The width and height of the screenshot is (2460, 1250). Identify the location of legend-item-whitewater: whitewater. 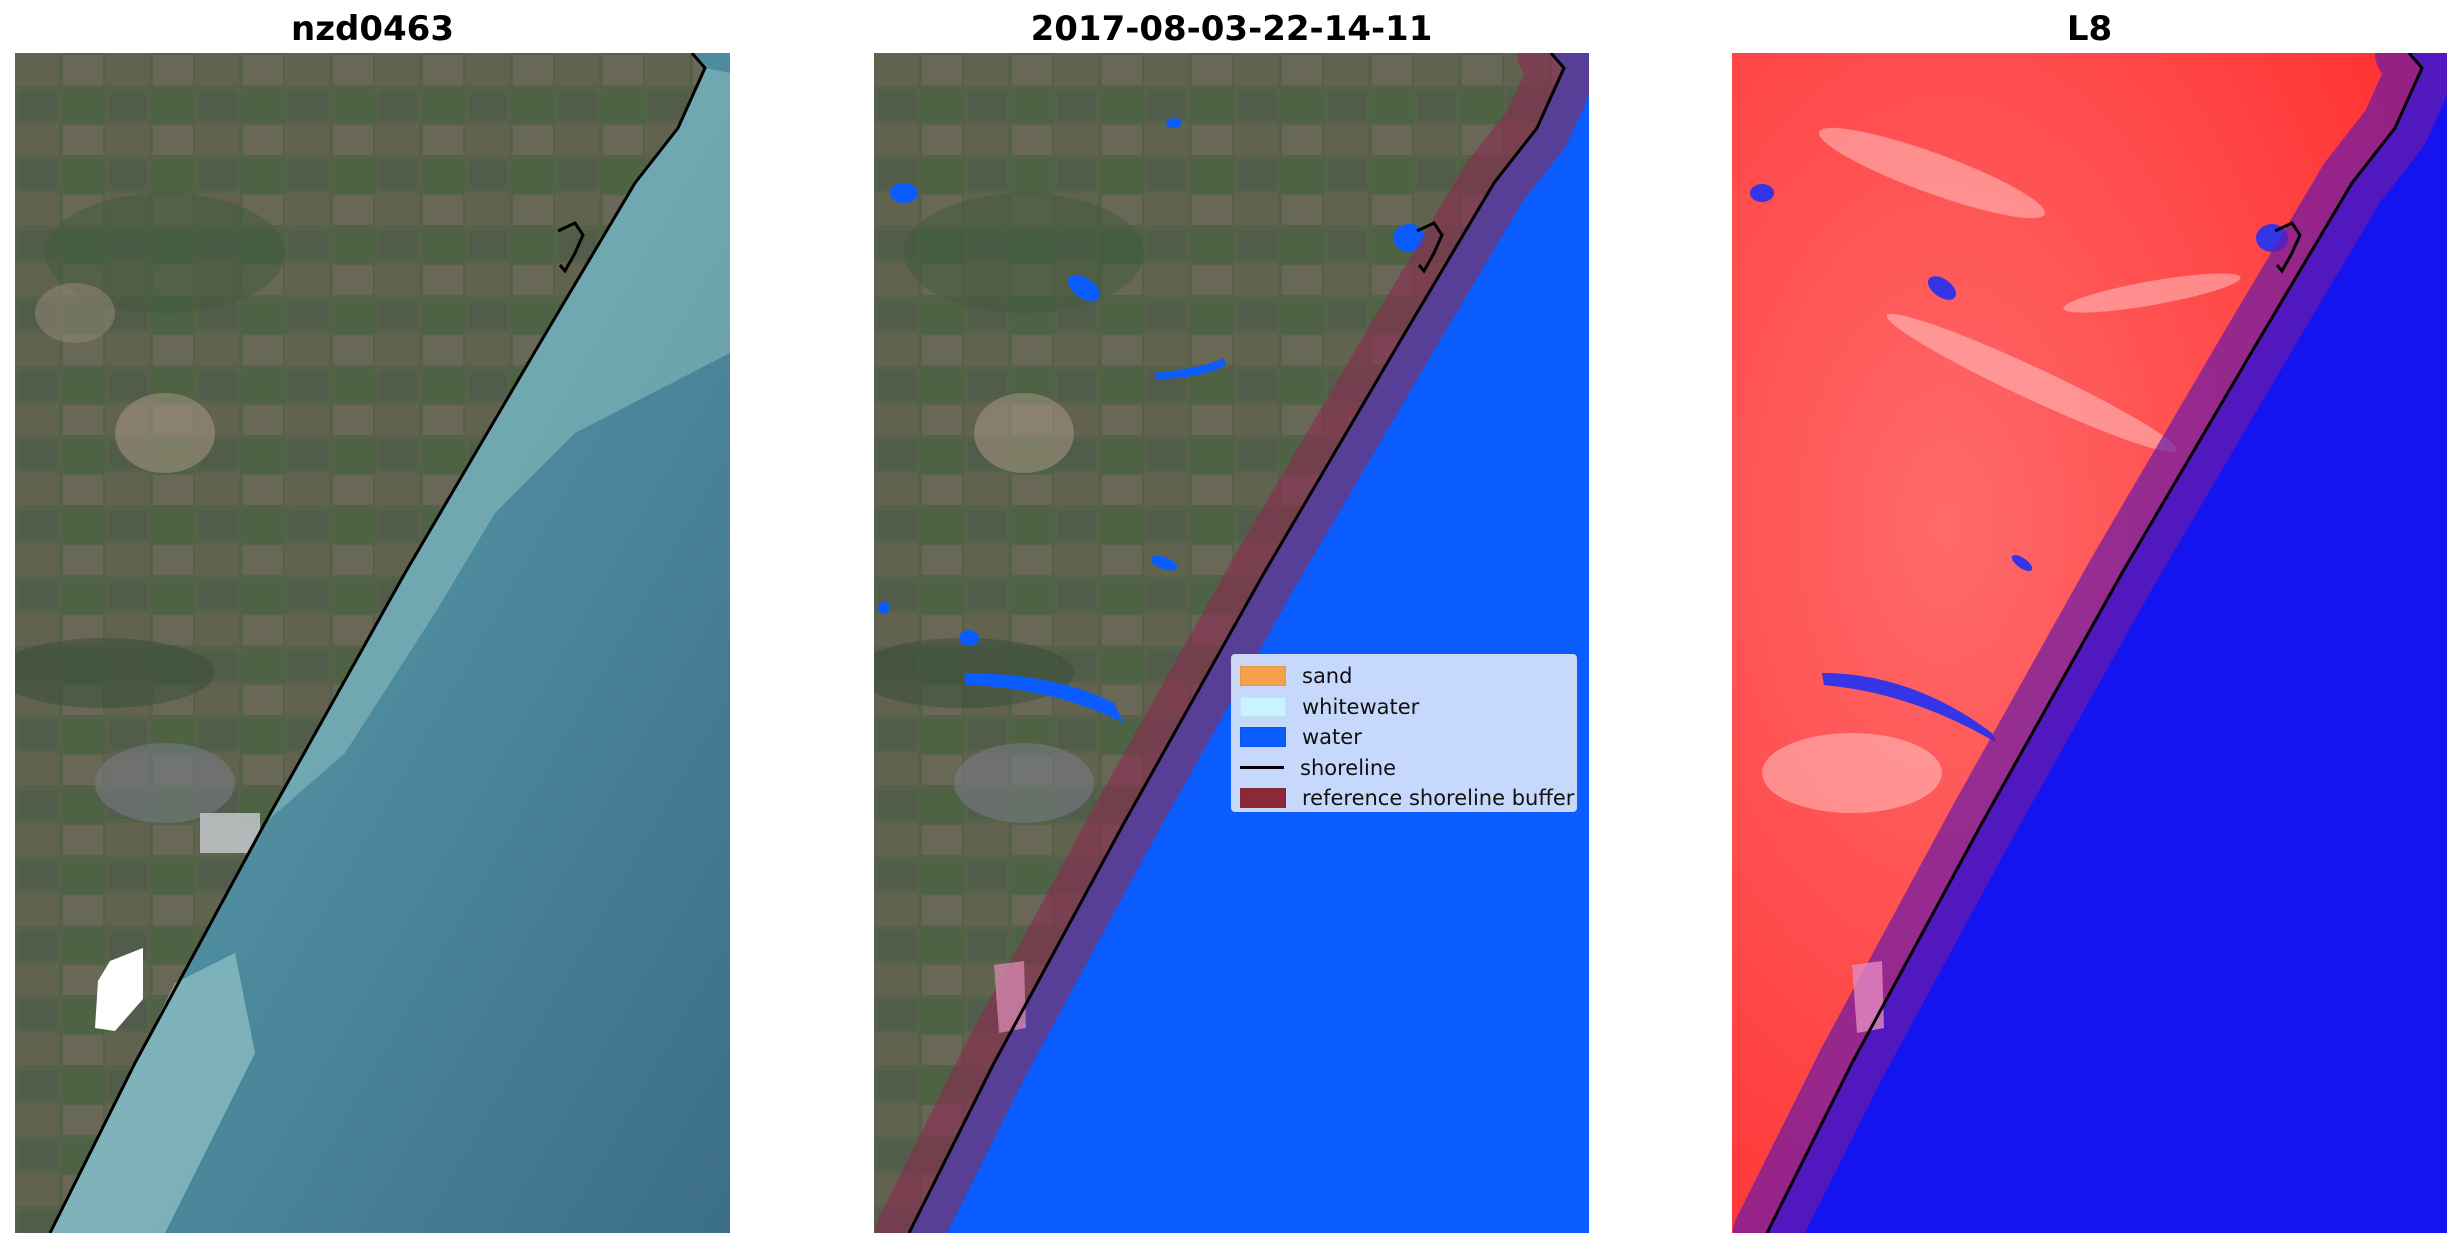
(1404, 707).